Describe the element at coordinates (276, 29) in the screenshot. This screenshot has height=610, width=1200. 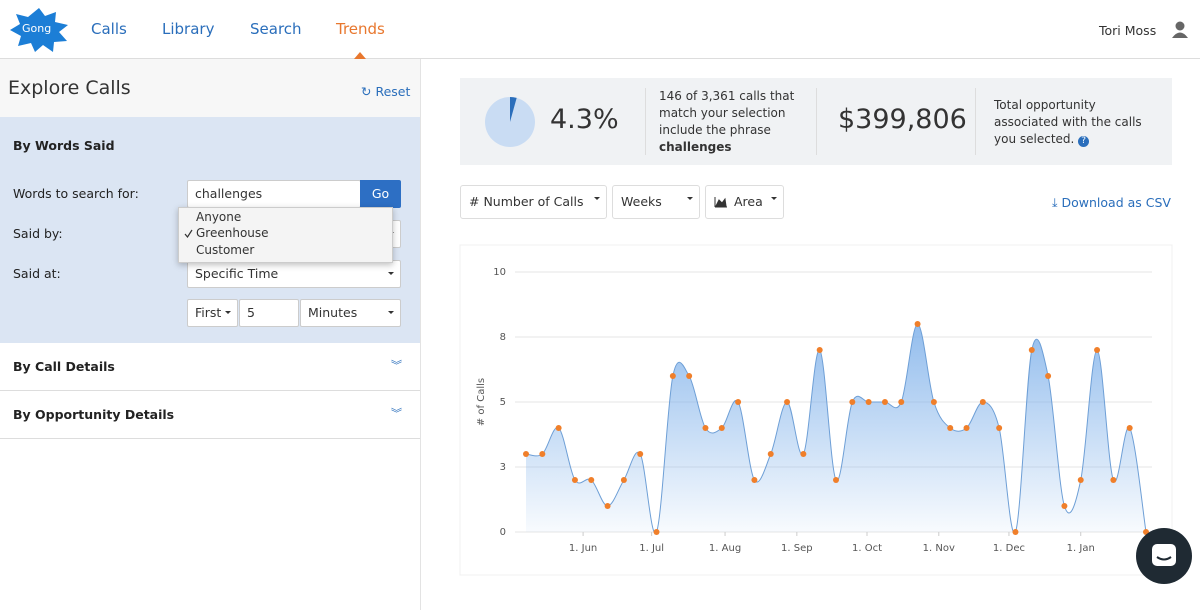
I see `nav-link: Search` at that location.